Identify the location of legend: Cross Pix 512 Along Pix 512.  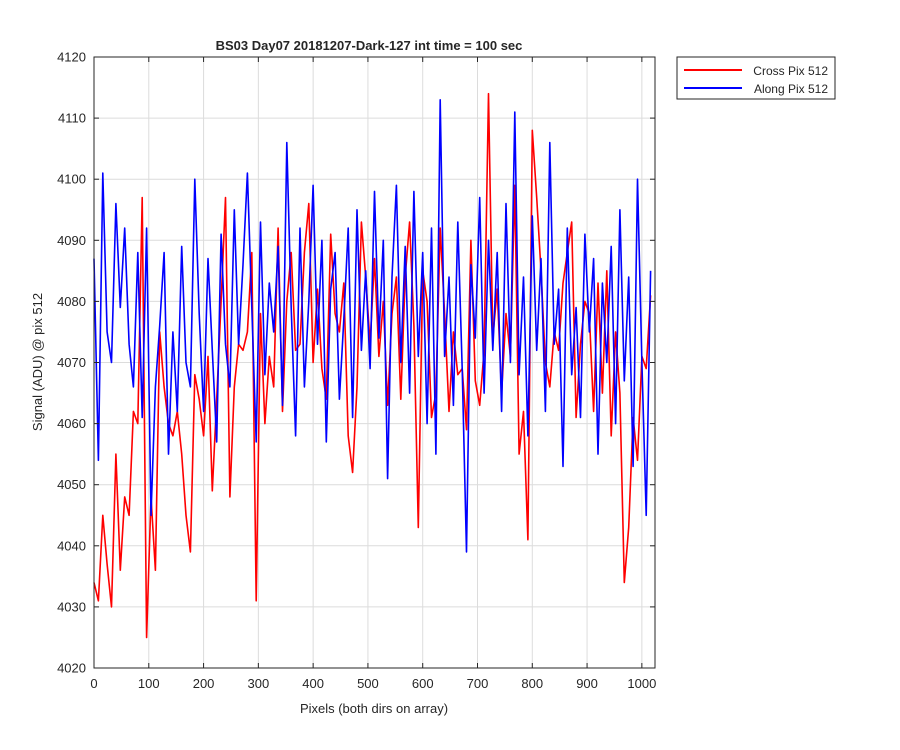
(756, 78).